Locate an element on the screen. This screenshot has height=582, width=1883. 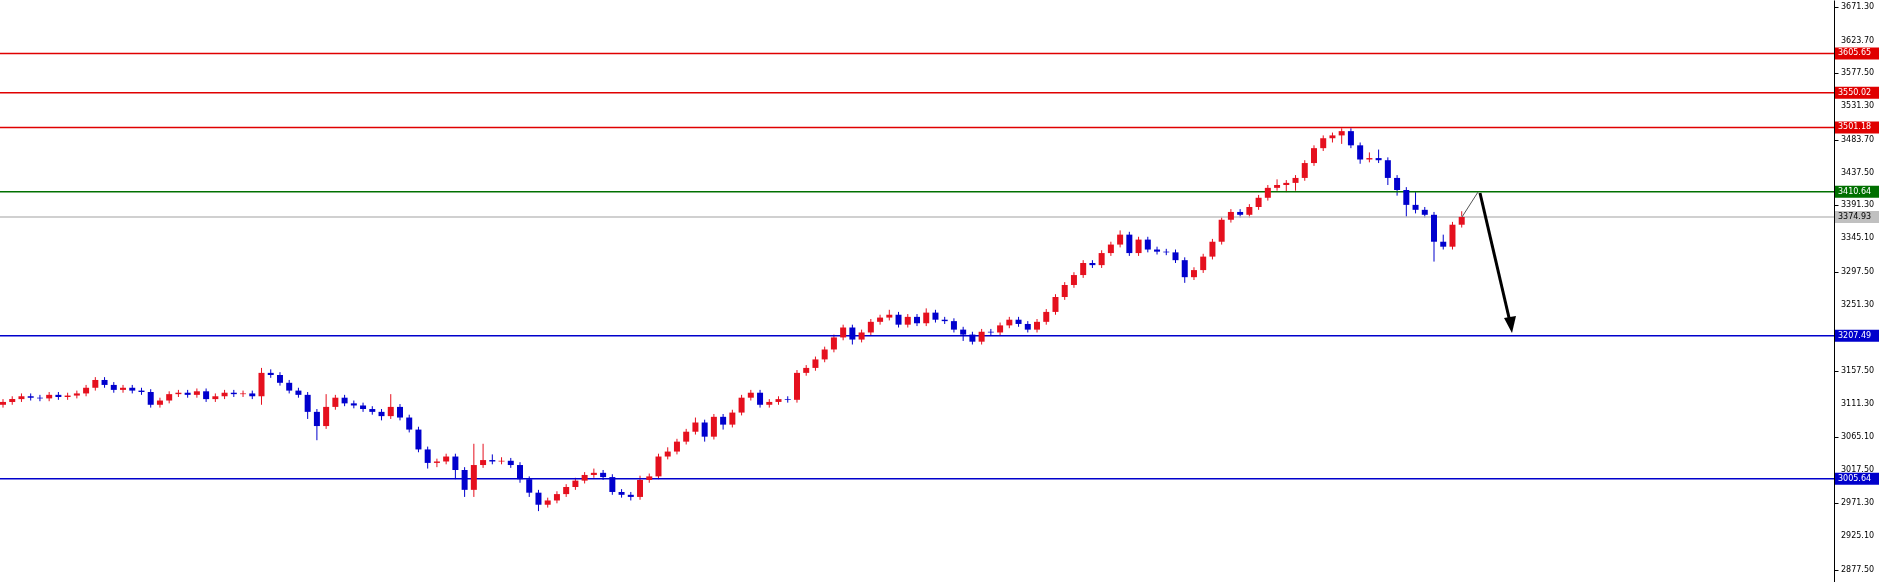
y-tick-label: 3017.50 is located at coordinates (1858, 470).